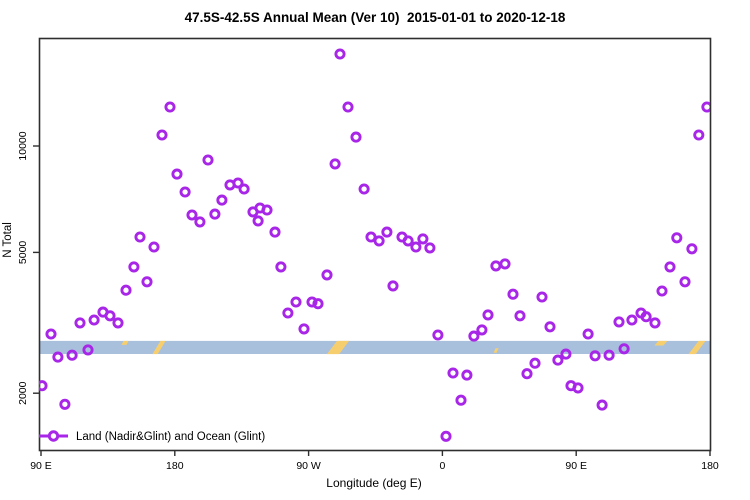 Image resolution: width=750 pixels, height=500 pixels. What do you see at coordinates (442, 466) in the screenshot?
I see `x-tick-label: 0` at bounding box center [442, 466].